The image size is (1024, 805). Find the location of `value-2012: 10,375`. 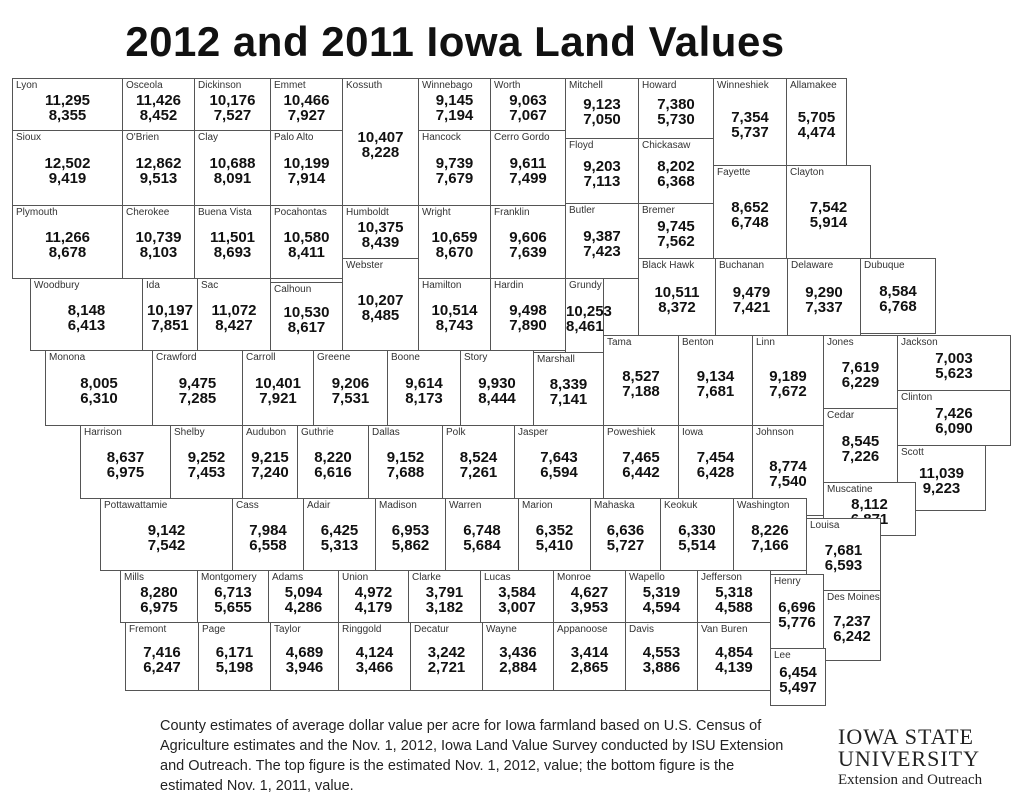

value-2012: 10,375 is located at coordinates (380, 227).